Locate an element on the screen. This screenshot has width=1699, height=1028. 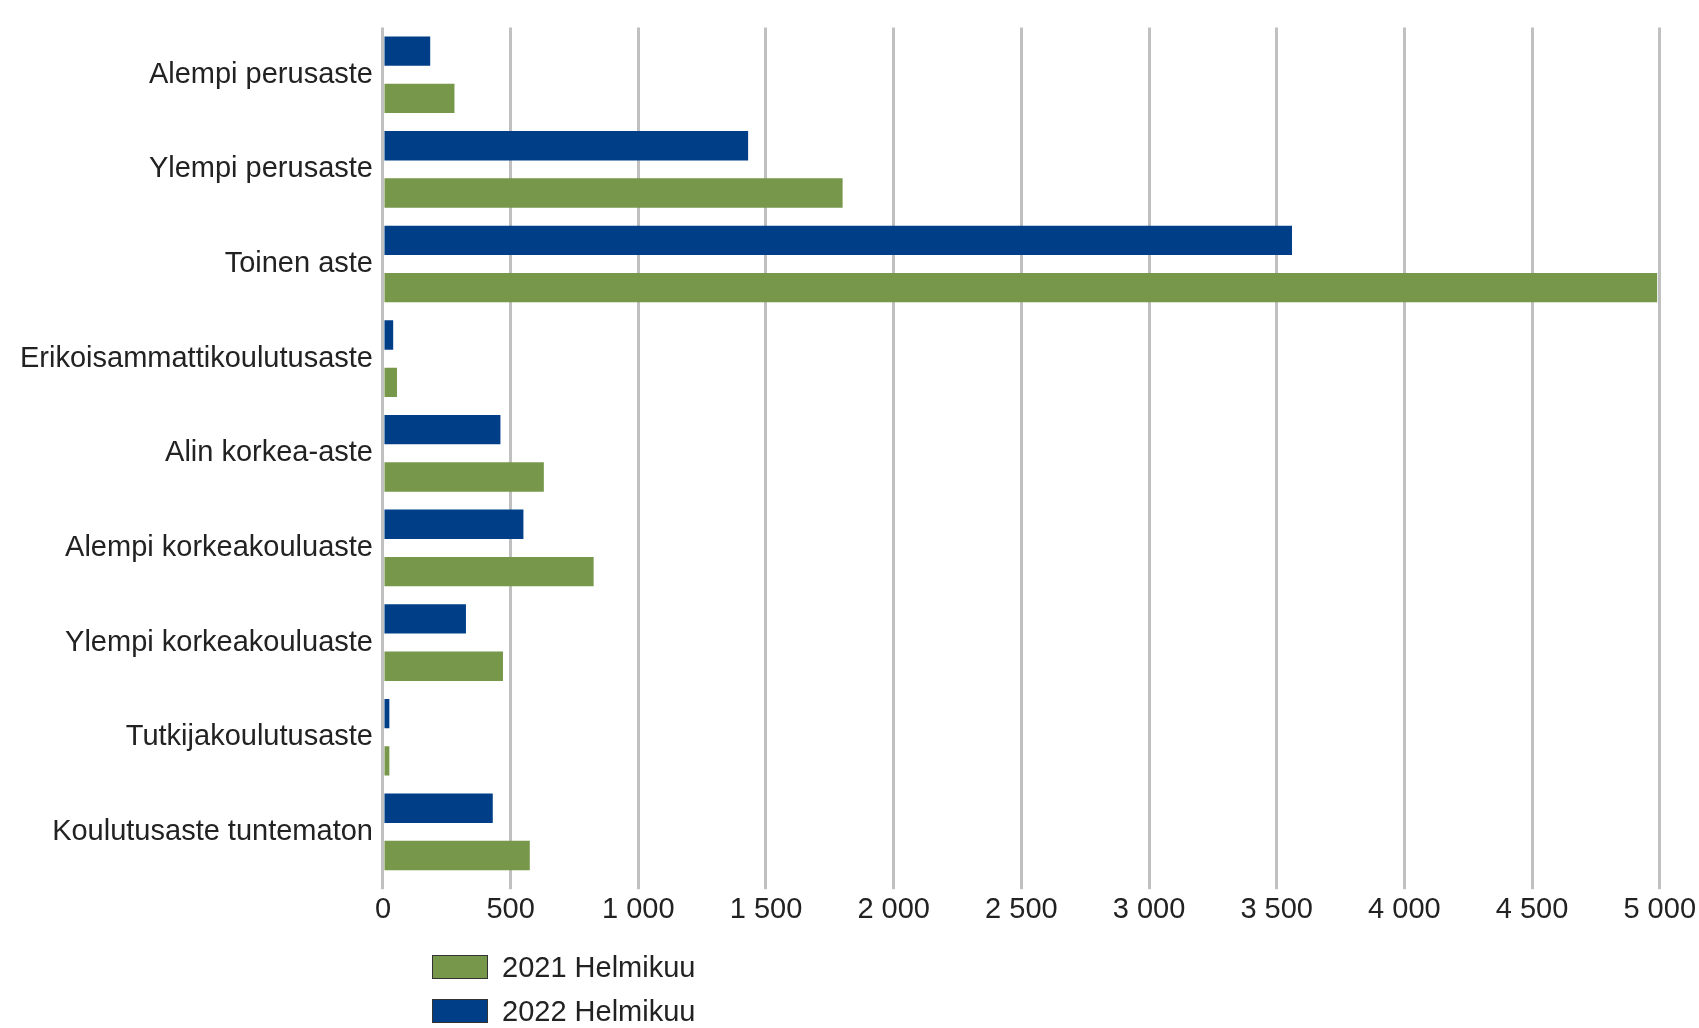
y-tick-label: Ylempi korkeakouluaste is located at coordinates (219, 640).